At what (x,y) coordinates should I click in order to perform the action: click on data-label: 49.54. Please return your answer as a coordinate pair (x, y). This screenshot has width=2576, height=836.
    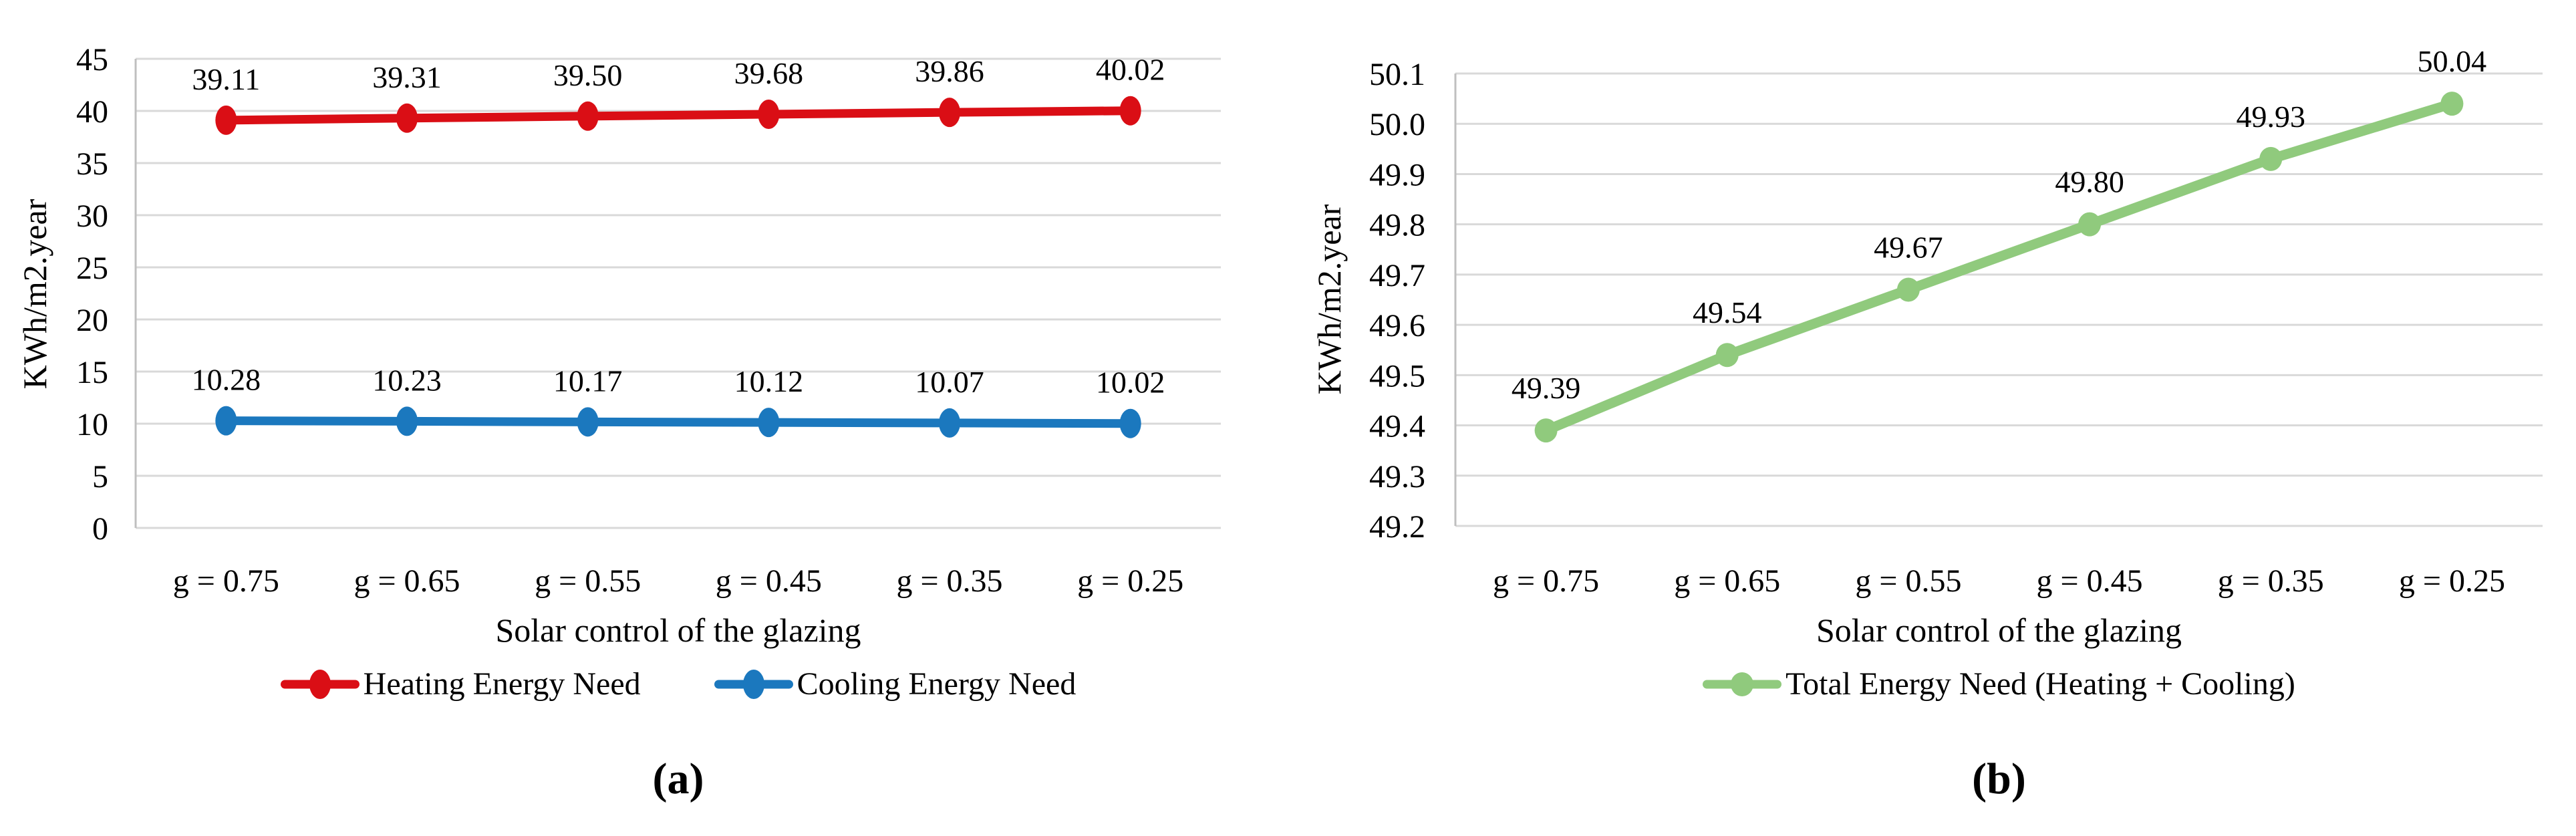
    Looking at the image, I should click on (1727, 312).